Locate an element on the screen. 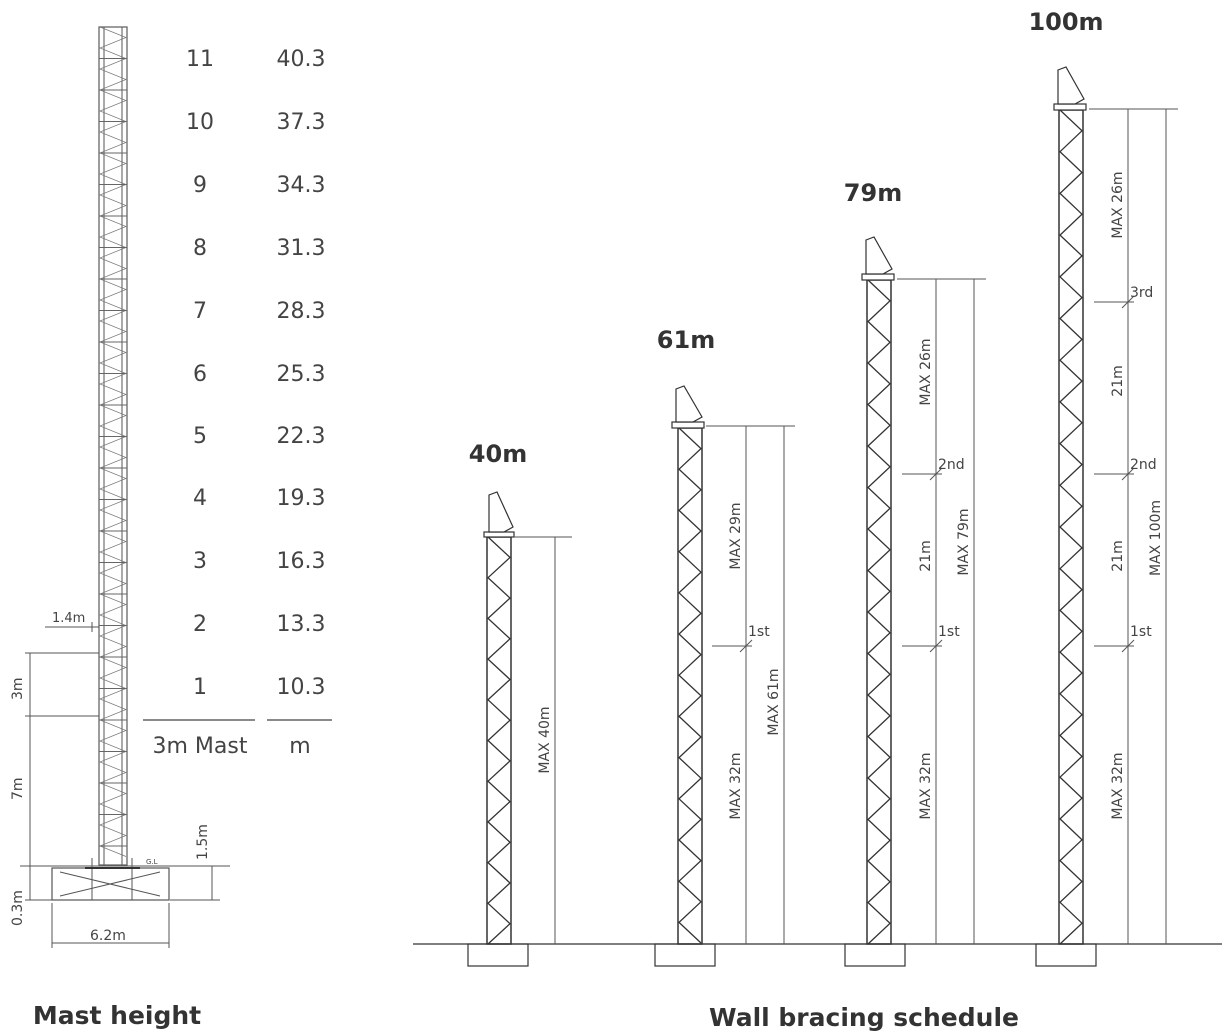 The image size is (1223, 1032). table-height-value: 40.3 is located at coordinates (301, 59).